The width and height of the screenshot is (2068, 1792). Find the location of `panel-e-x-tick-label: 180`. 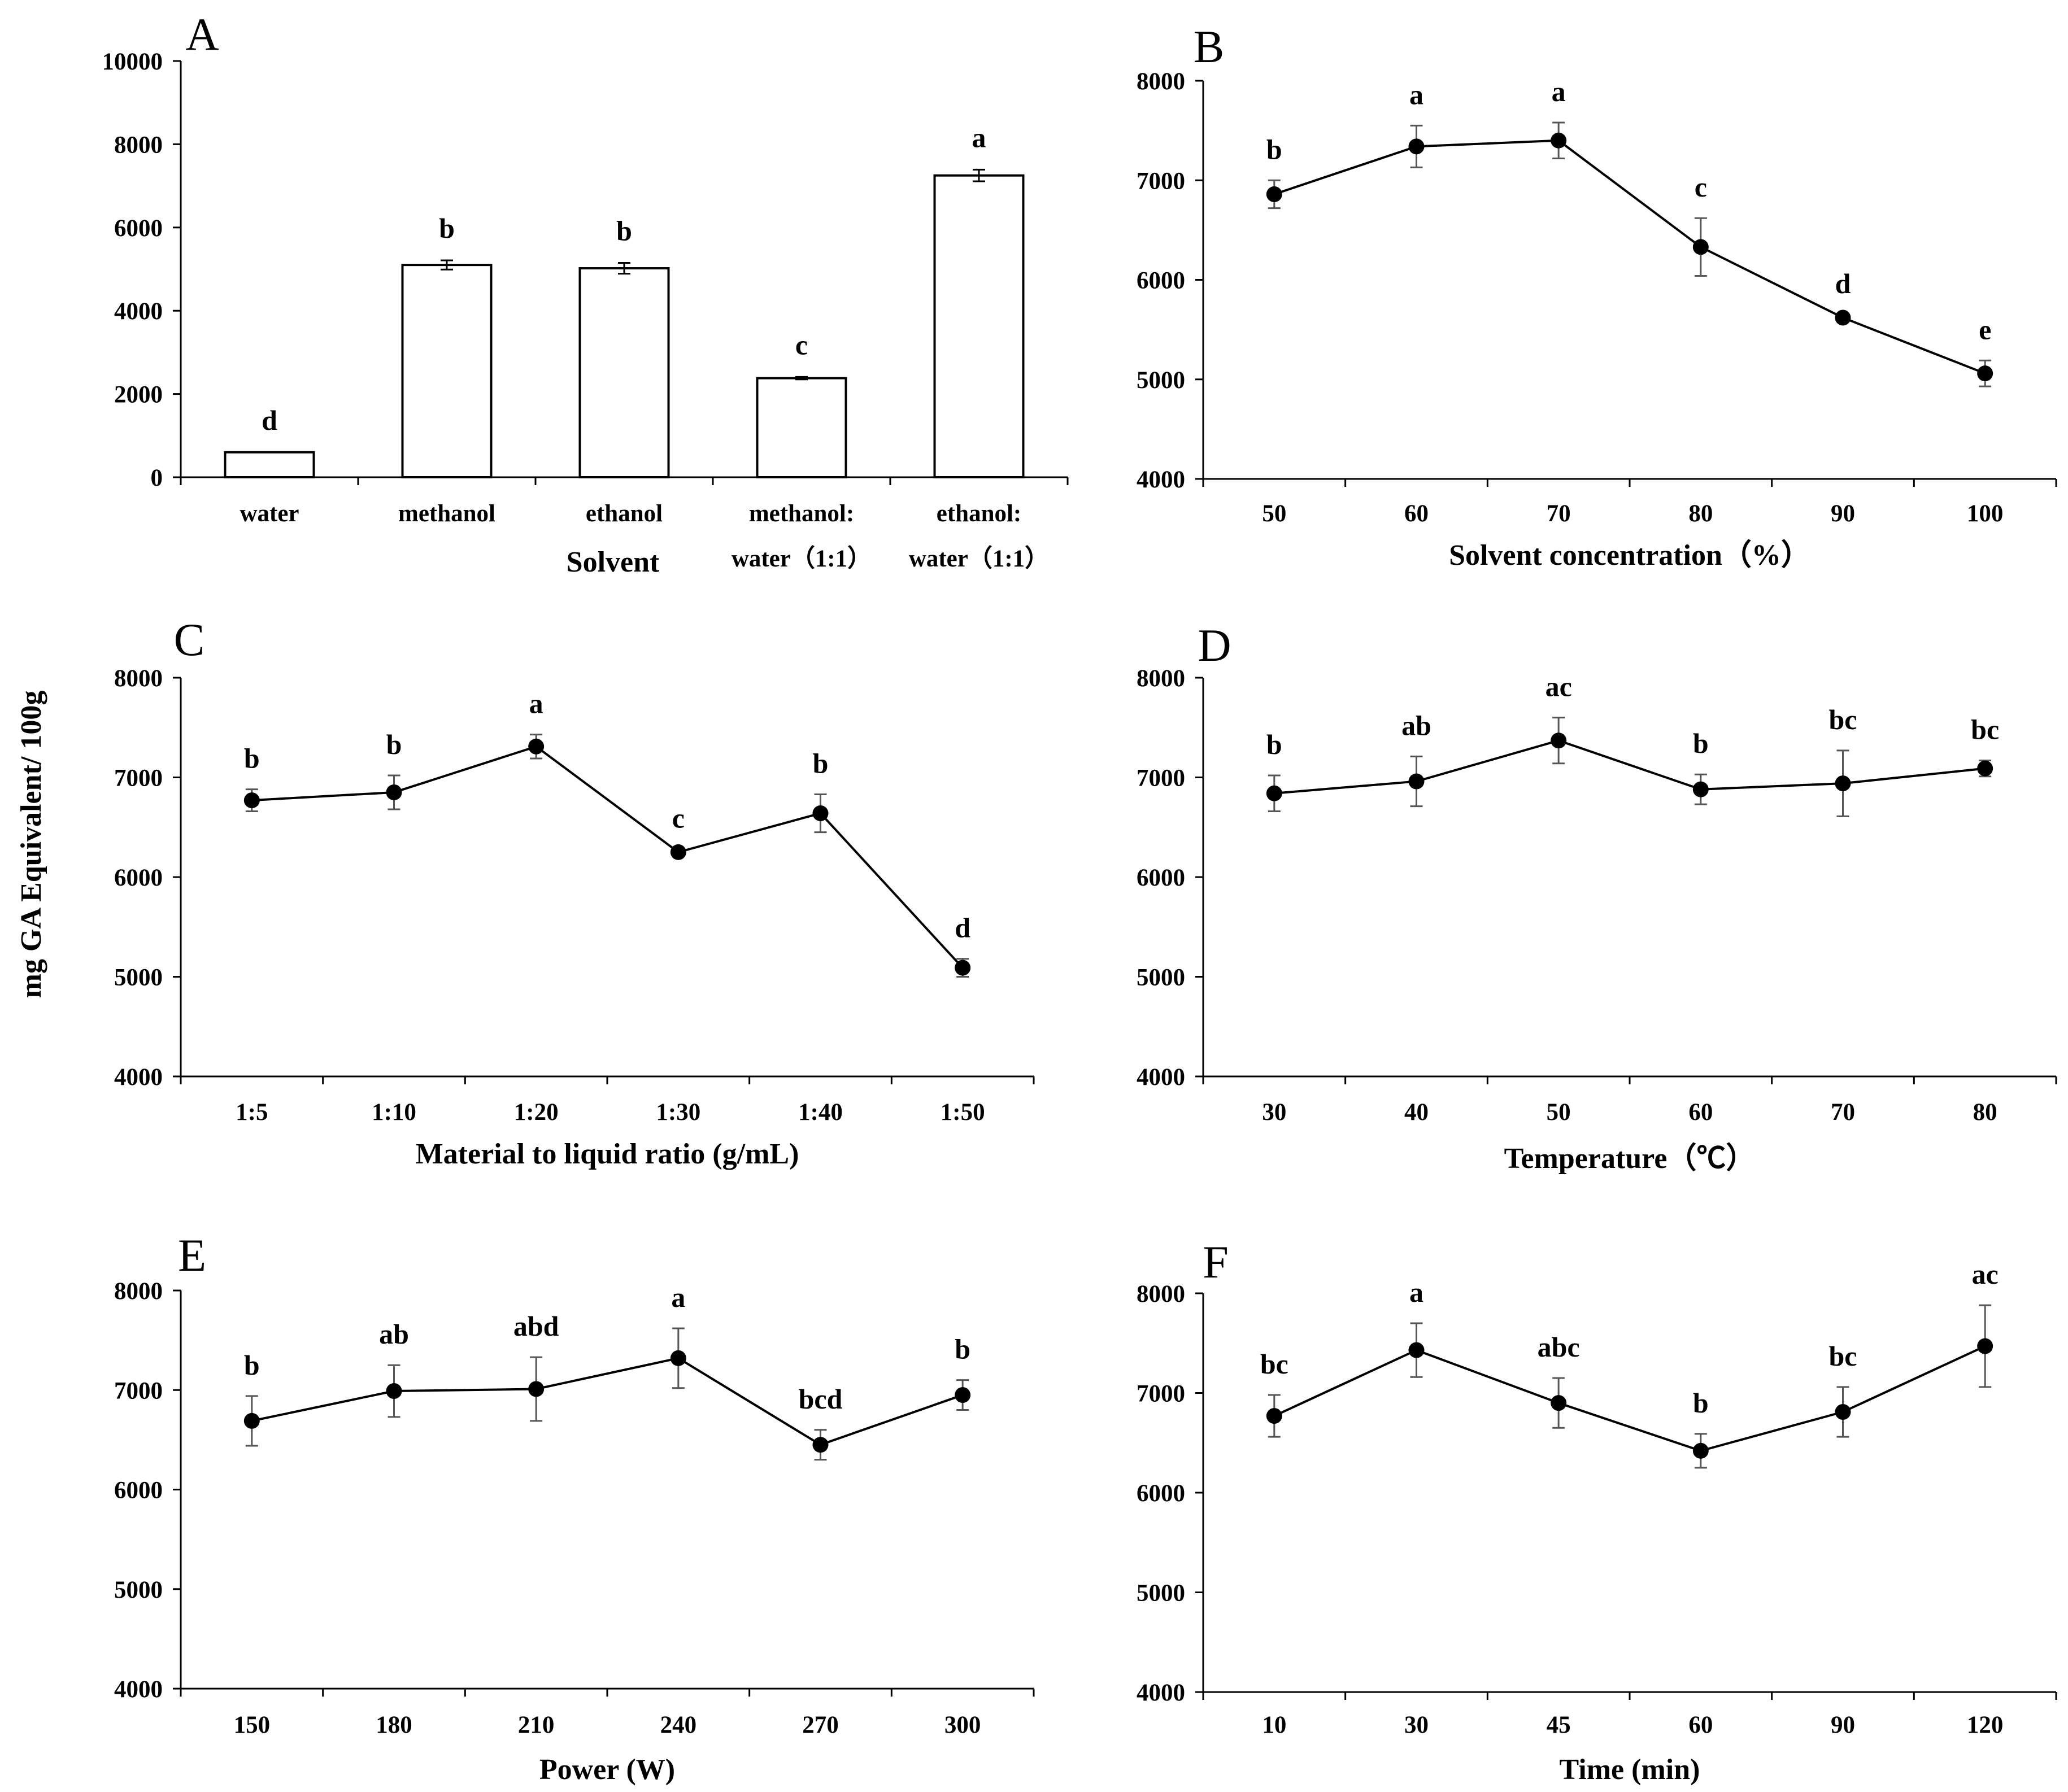

panel-e-x-tick-label: 180 is located at coordinates (394, 1725).